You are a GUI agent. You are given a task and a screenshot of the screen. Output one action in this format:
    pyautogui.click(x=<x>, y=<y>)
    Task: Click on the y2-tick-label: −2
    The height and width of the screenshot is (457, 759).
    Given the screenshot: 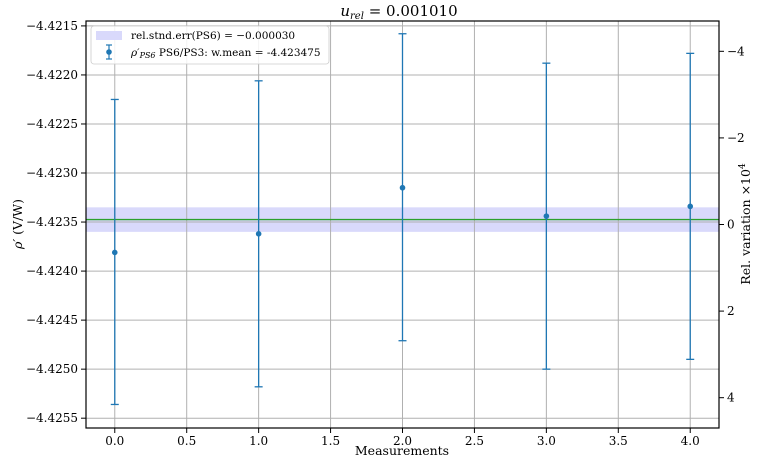 What is the action you would take?
    pyautogui.click(x=736, y=138)
    